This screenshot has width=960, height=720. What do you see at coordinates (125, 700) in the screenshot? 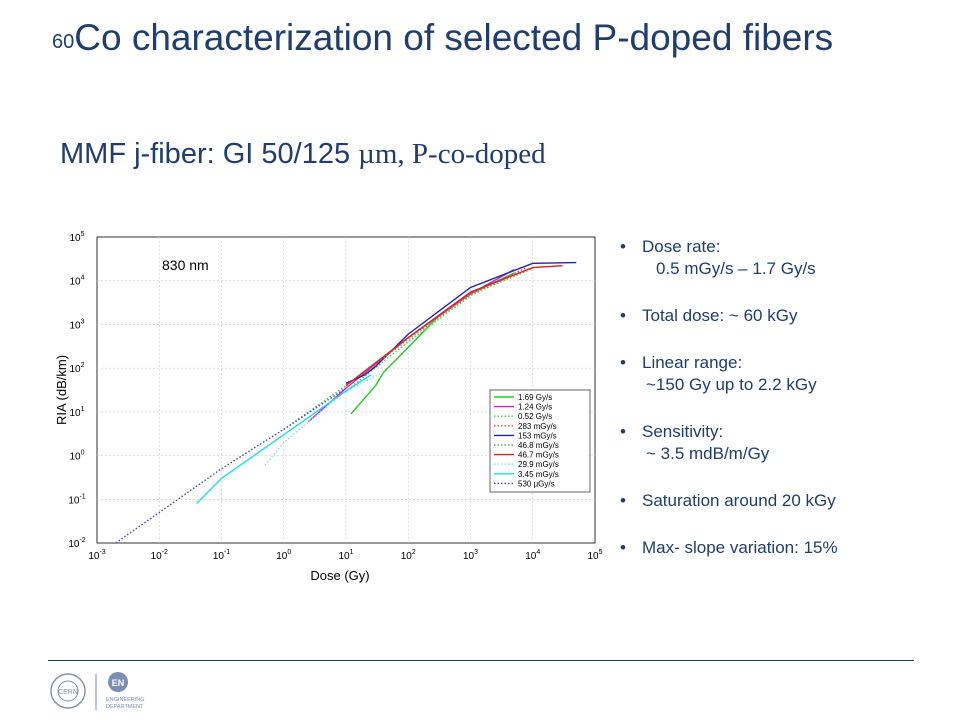
I see `dept-line-1: ENGINEERING` at bounding box center [125, 700].